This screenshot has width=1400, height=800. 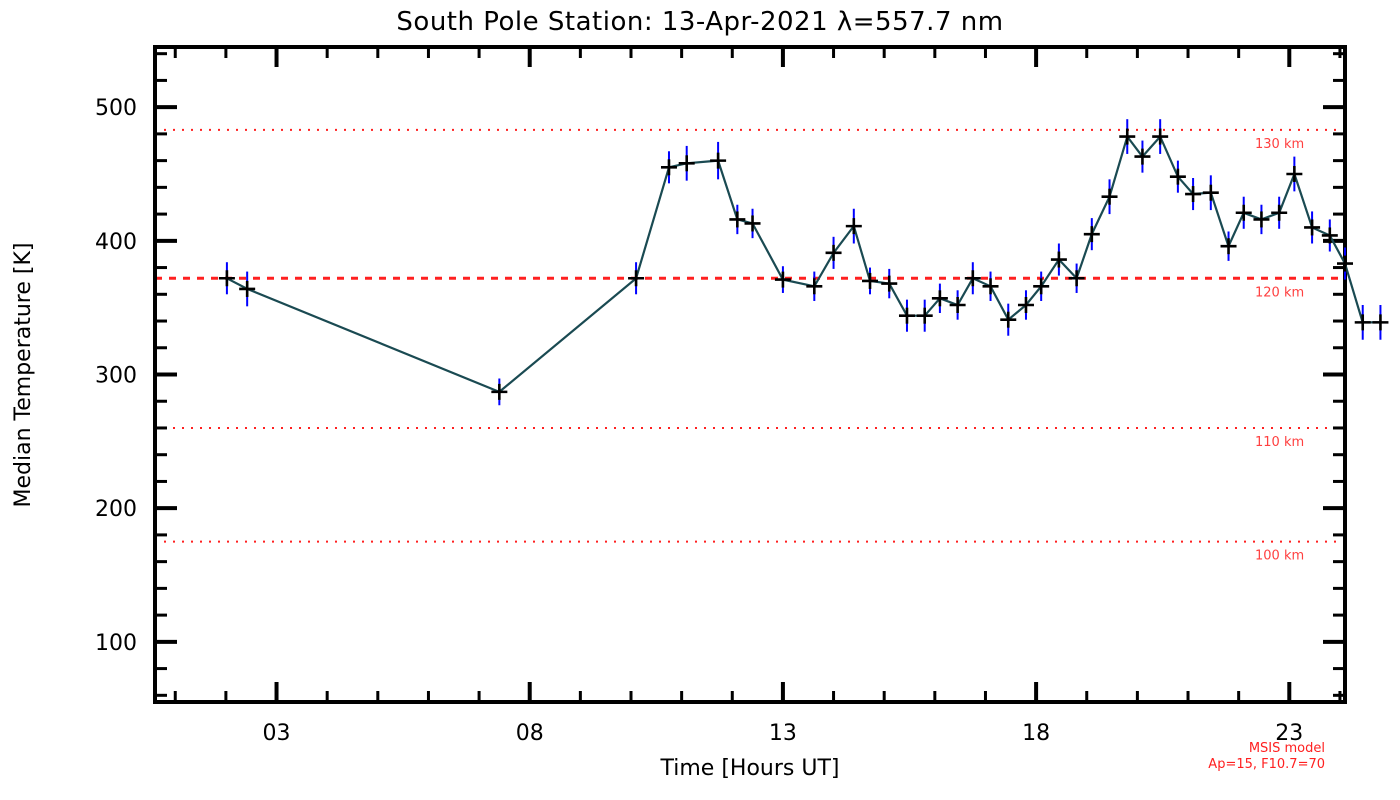 I want to click on y-tick-label: 200, so click(x=116, y=509).